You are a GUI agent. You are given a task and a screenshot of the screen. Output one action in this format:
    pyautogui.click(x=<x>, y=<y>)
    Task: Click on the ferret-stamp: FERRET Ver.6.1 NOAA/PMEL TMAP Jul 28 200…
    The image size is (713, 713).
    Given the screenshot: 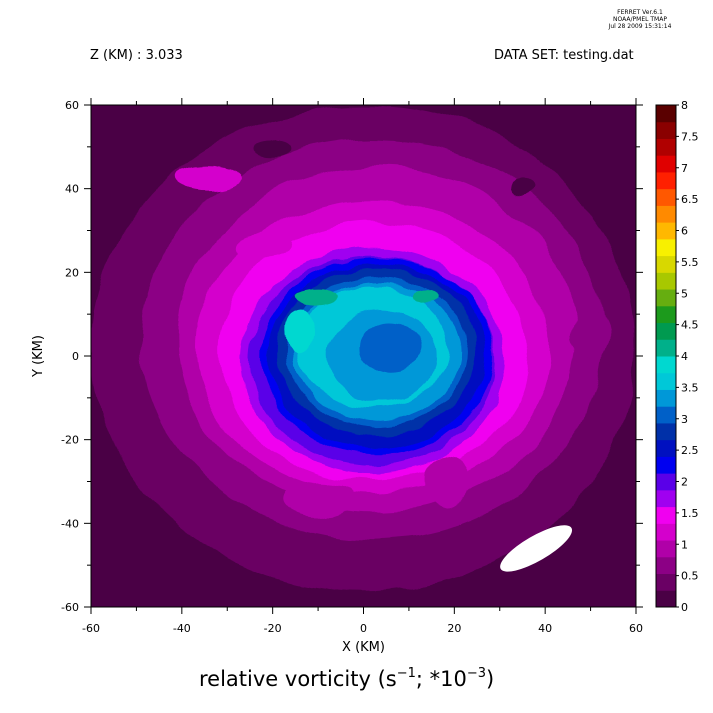 What is the action you would take?
    pyautogui.click(x=640, y=19)
    